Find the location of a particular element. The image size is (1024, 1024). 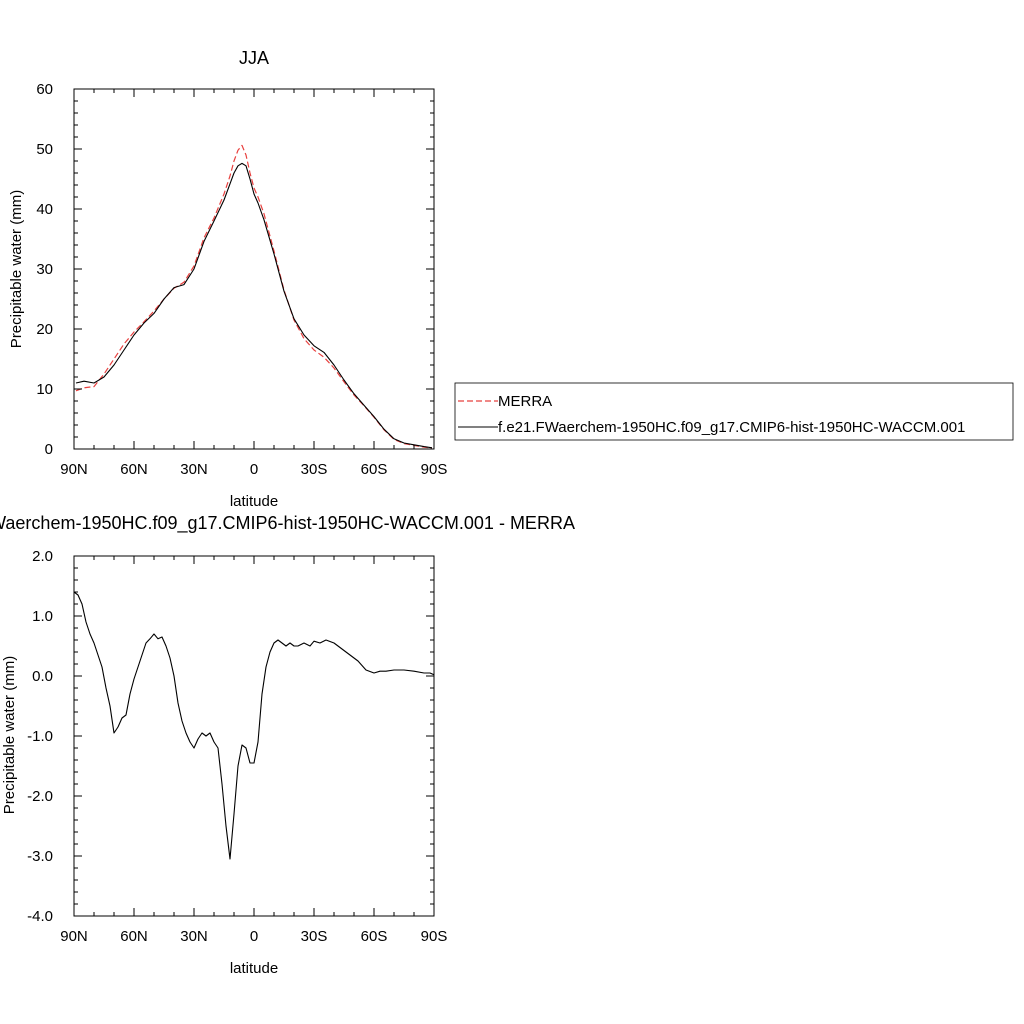

y-tick-label: 0 is located at coordinates (49, 449).